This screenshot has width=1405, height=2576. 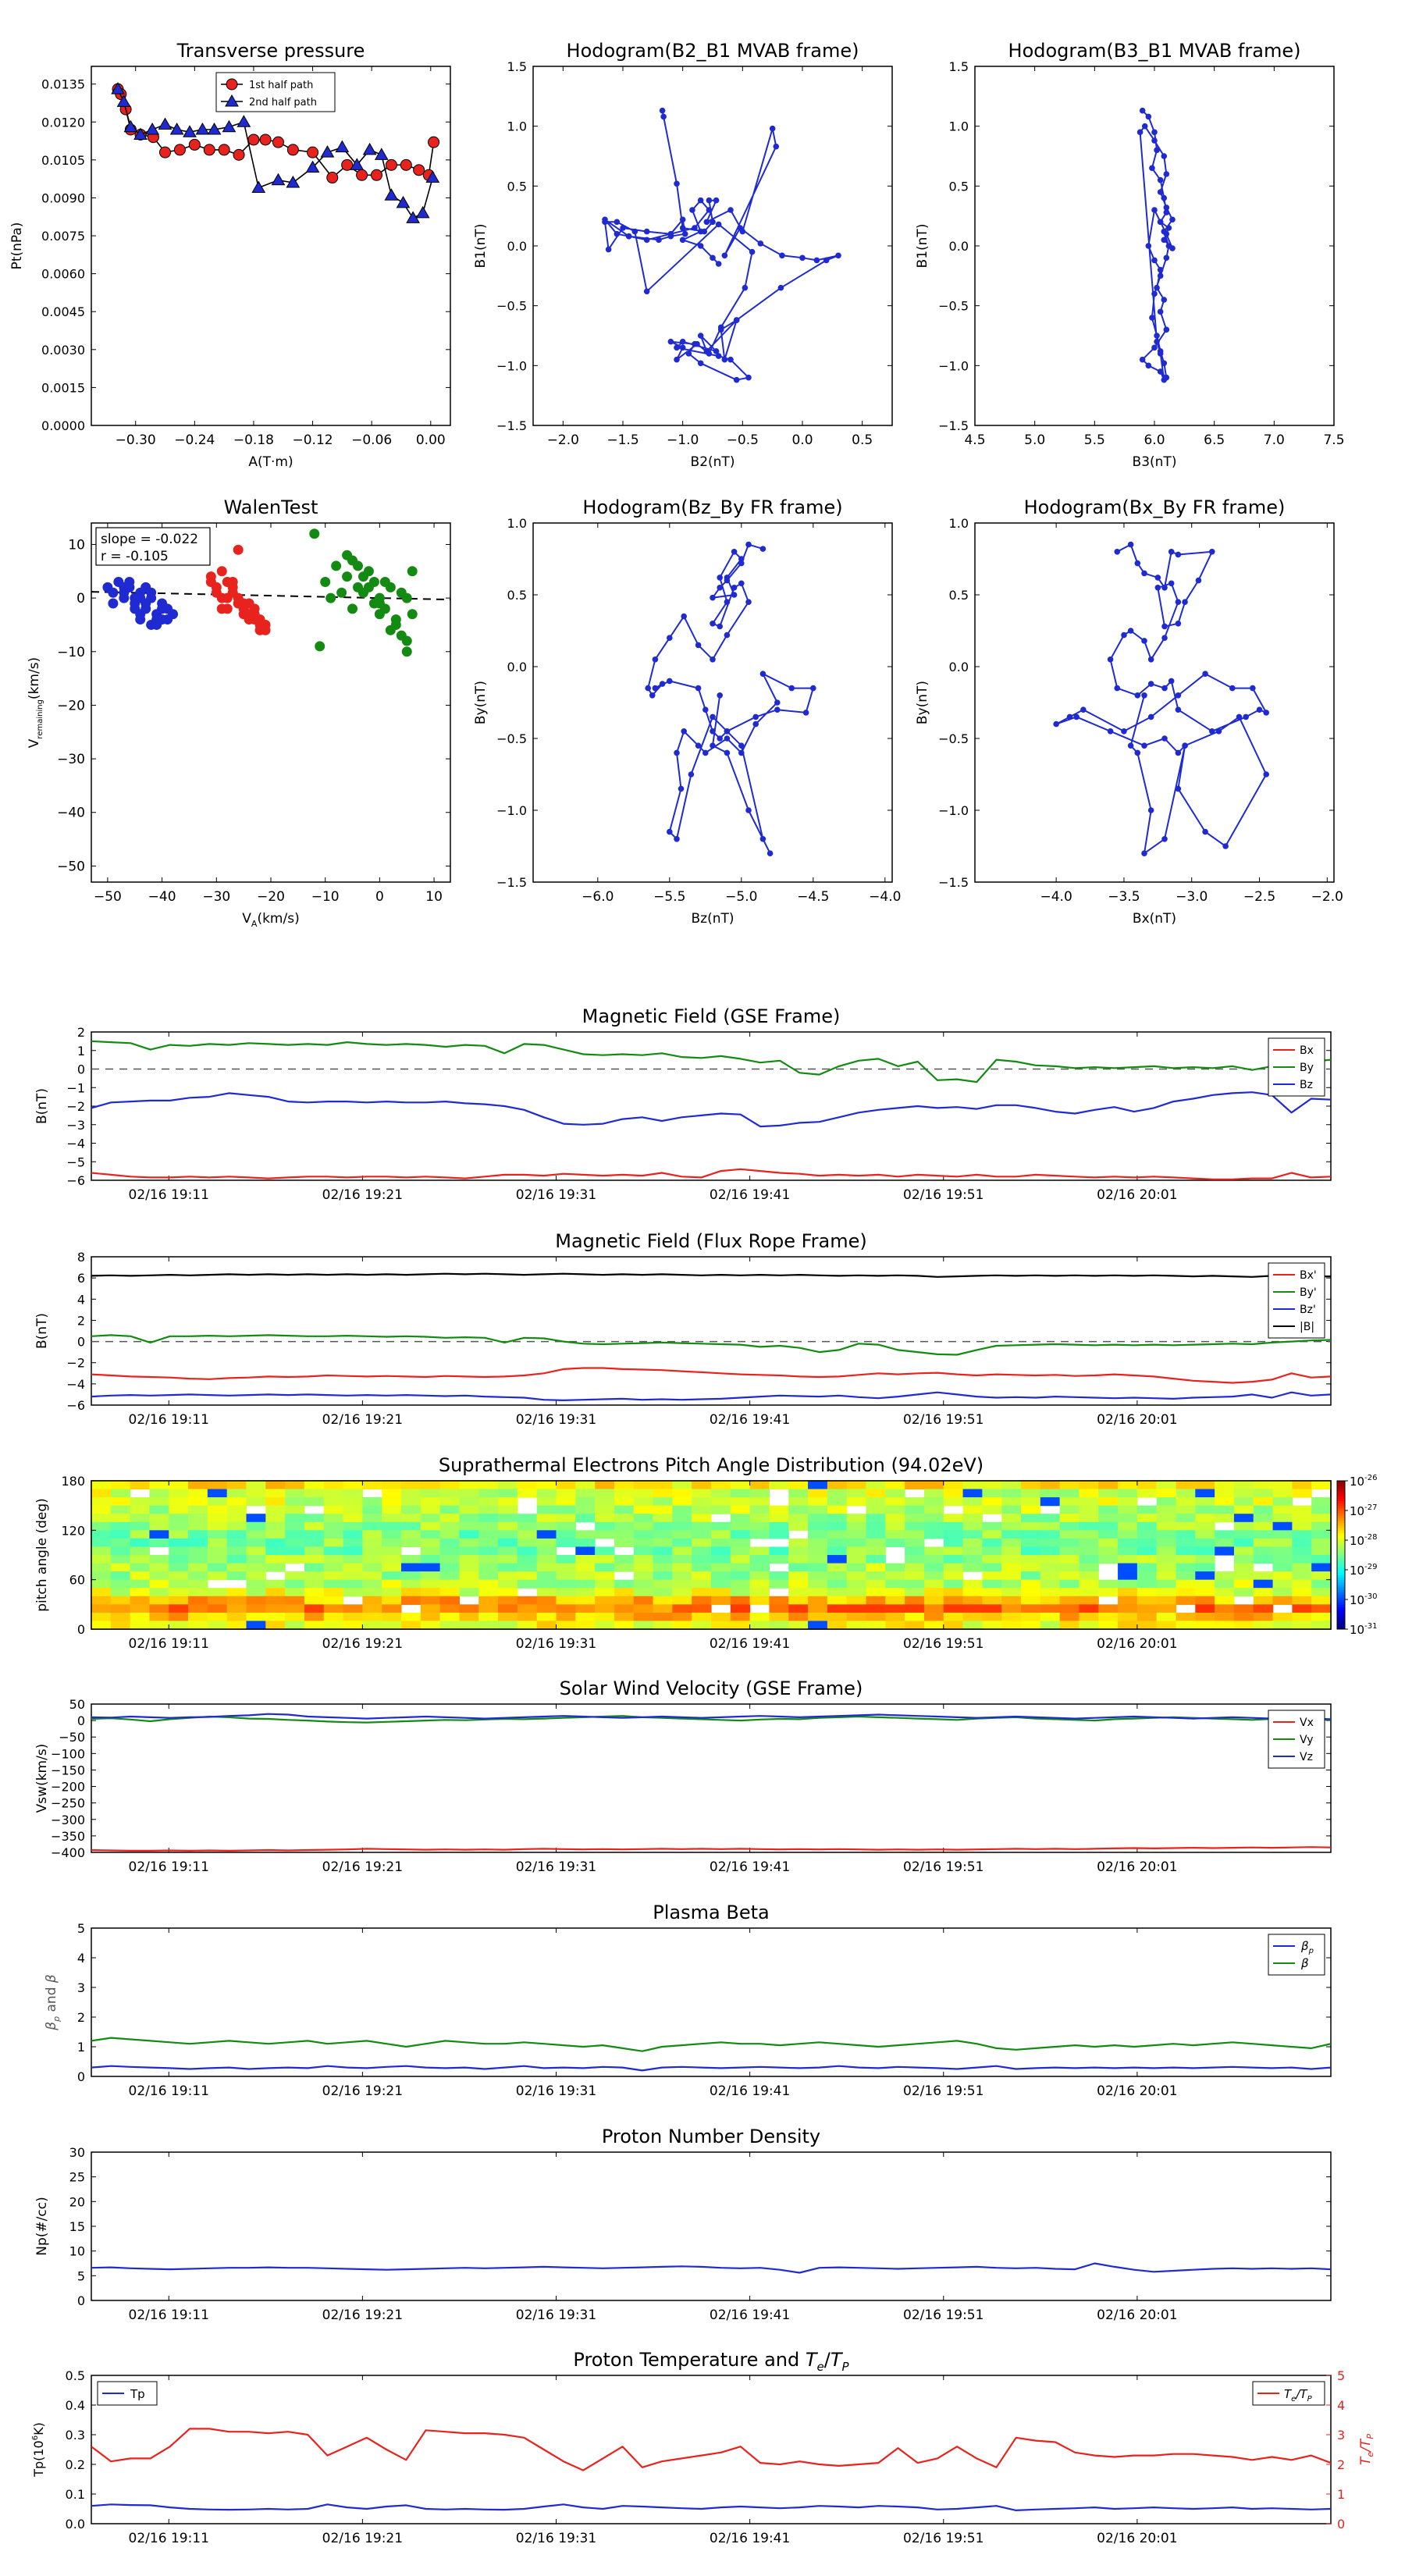 What do you see at coordinates (152, 128) in the screenshot?
I see `data-point-triangle` at bounding box center [152, 128].